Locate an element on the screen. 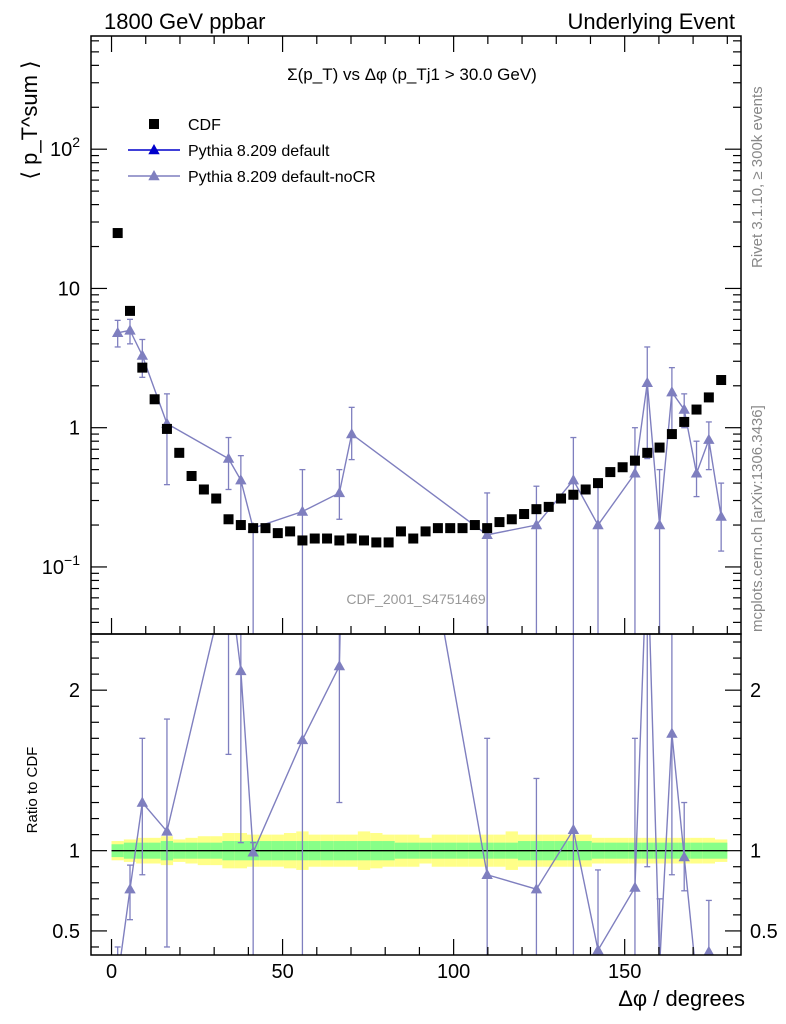 This screenshot has width=786, height=1024. x-tick-label: 0 is located at coordinates (111, 972).